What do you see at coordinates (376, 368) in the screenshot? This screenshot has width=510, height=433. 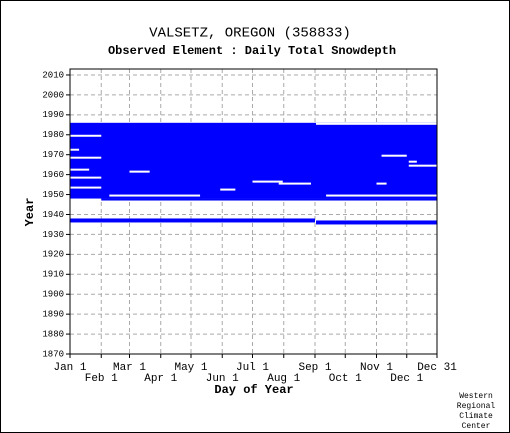 I see `x-tick-label: Nov 1` at bounding box center [376, 368].